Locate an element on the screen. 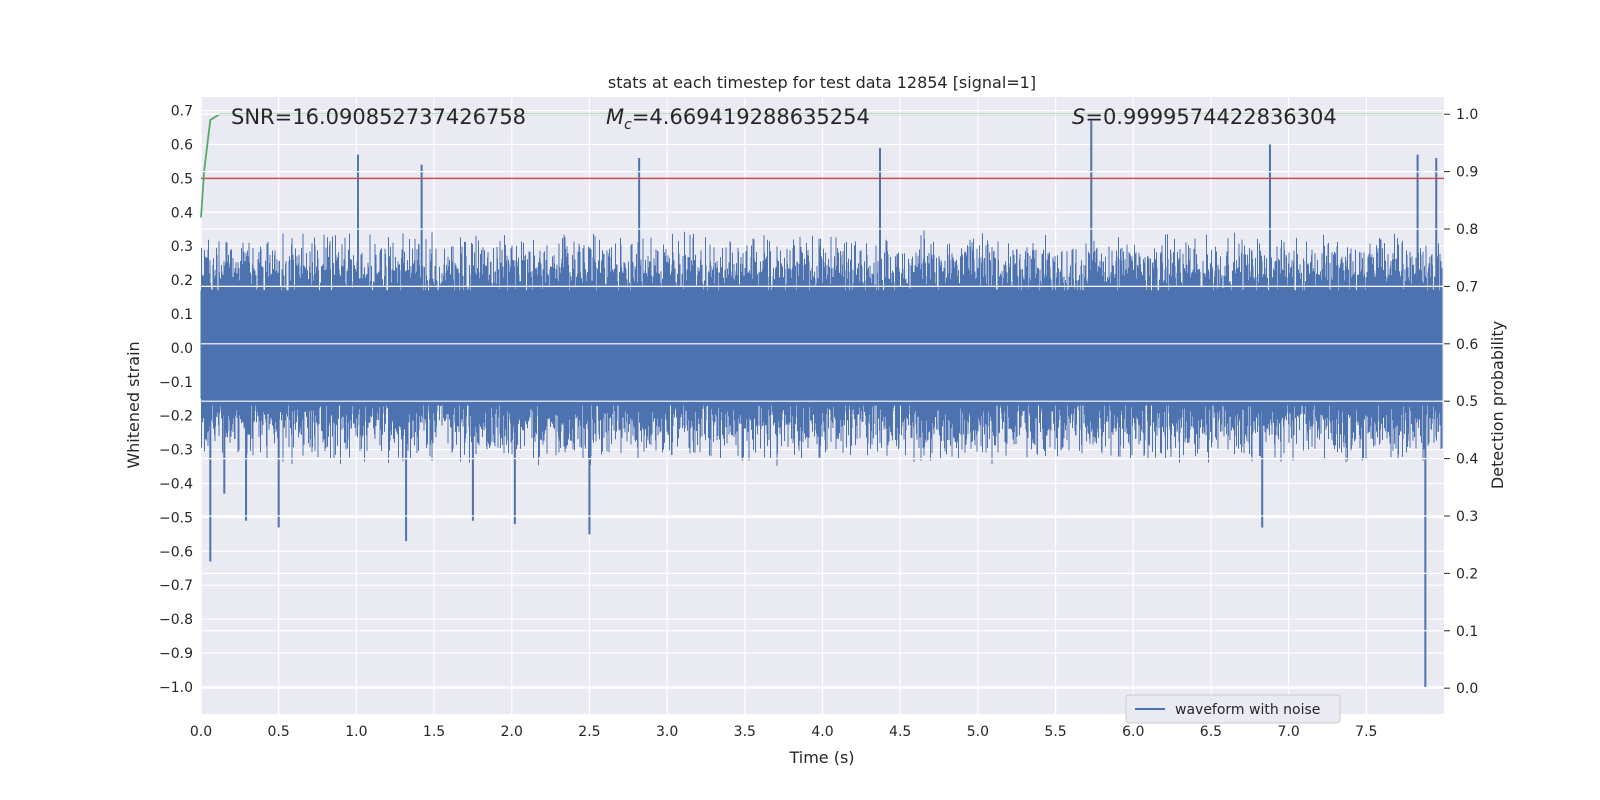  x-tick-7: 3.5 is located at coordinates (745, 732).